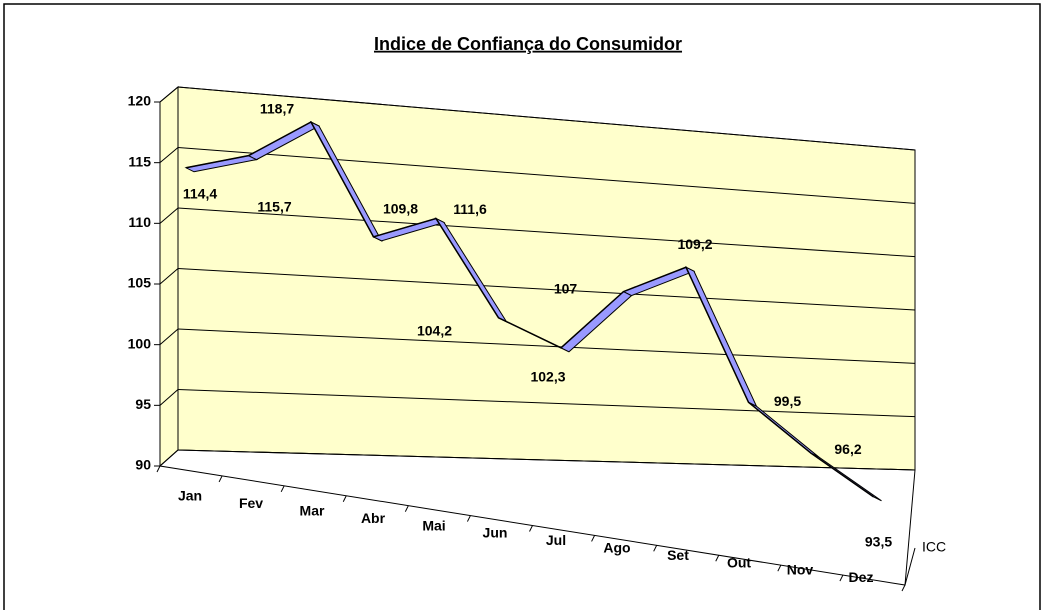 The width and height of the screenshot is (1046, 610). I want to click on x-tick-label: Dez, so click(861, 577).